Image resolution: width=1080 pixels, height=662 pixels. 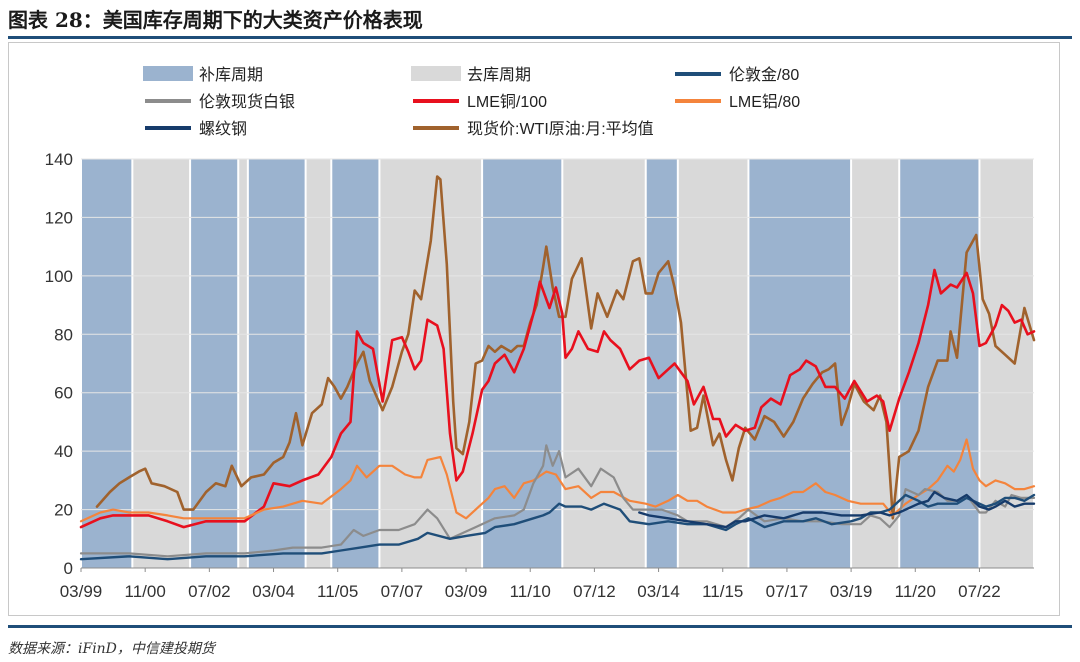 I want to click on source-note: 数据来源：iFinD，中信建投期货, so click(x=111, y=649).